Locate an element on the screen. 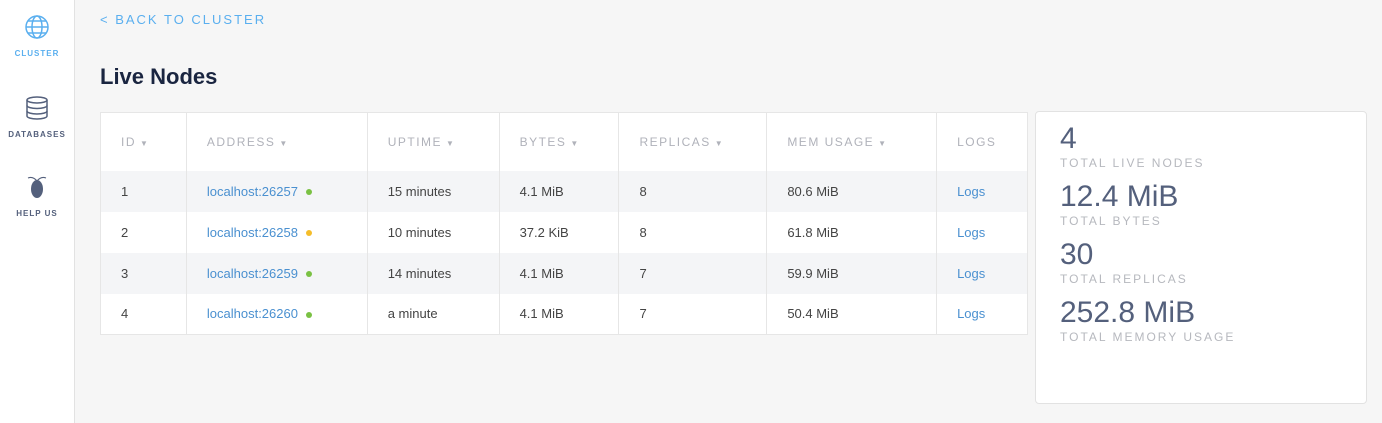 The height and width of the screenshot is (423, 1382). node-id: 2 is located at coordinates (143, 232).